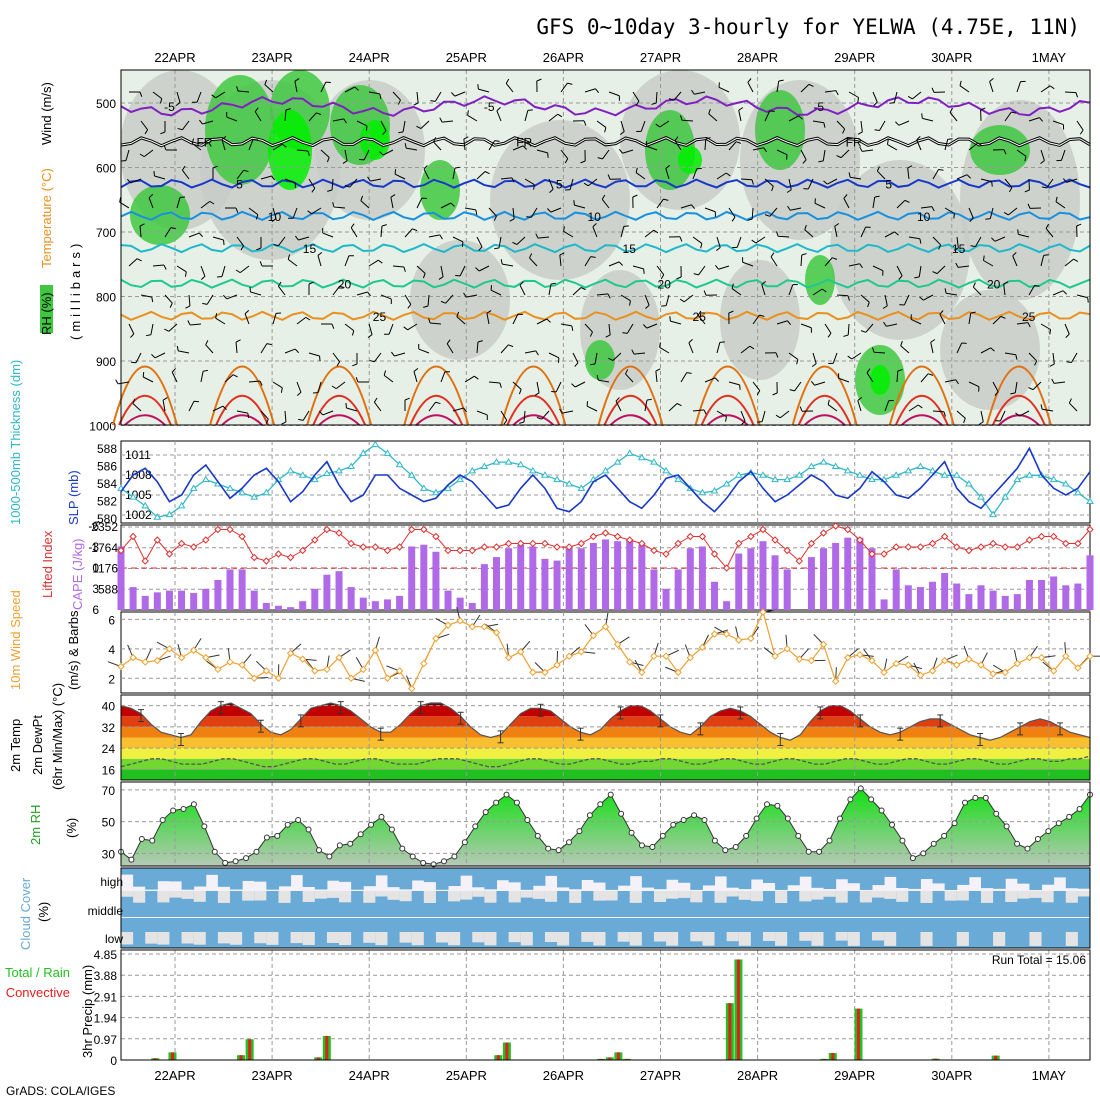  I want to click on dewpoint-line, so click(605, 761).